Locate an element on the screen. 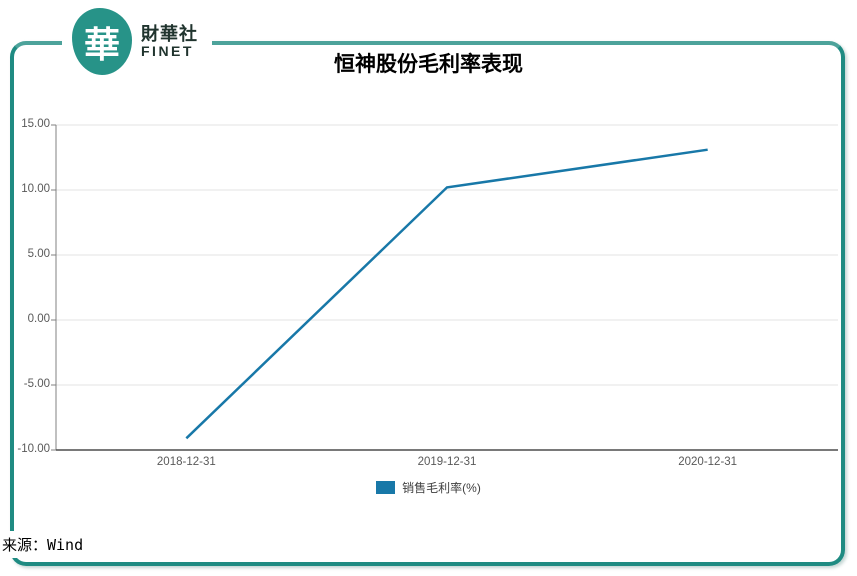 The width and height of the screenshot is (857, 576). y-axis-tick-label: 5.00 is located at coordinates (38, 254).